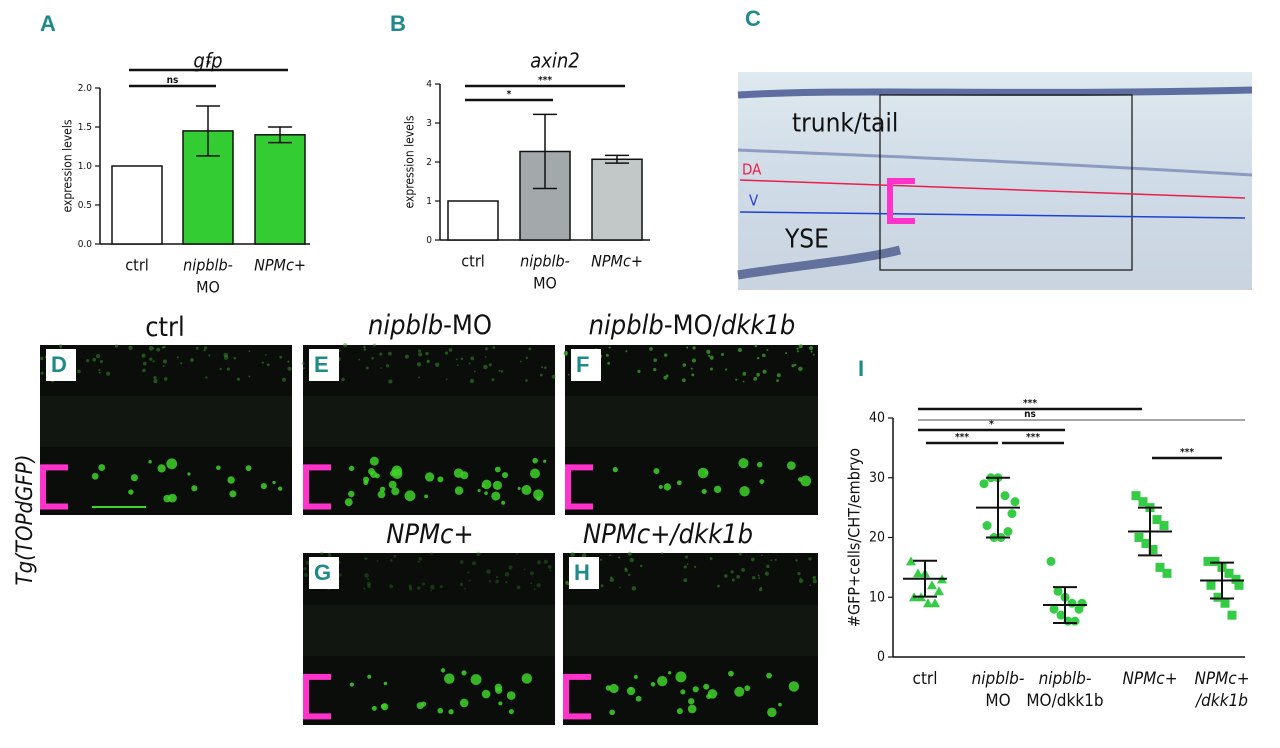 The height and width of the screenshot is (748, 1280). Describe the element at coordinates (925, 679) in the screenshot. I see `x-tick-label: ctrl` at that location.